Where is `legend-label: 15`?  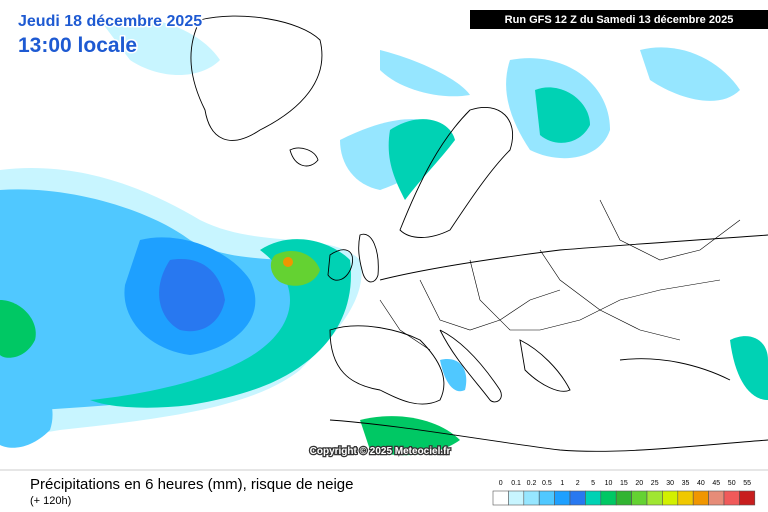
legend-label: 15 is located at coordinates (624, 483).